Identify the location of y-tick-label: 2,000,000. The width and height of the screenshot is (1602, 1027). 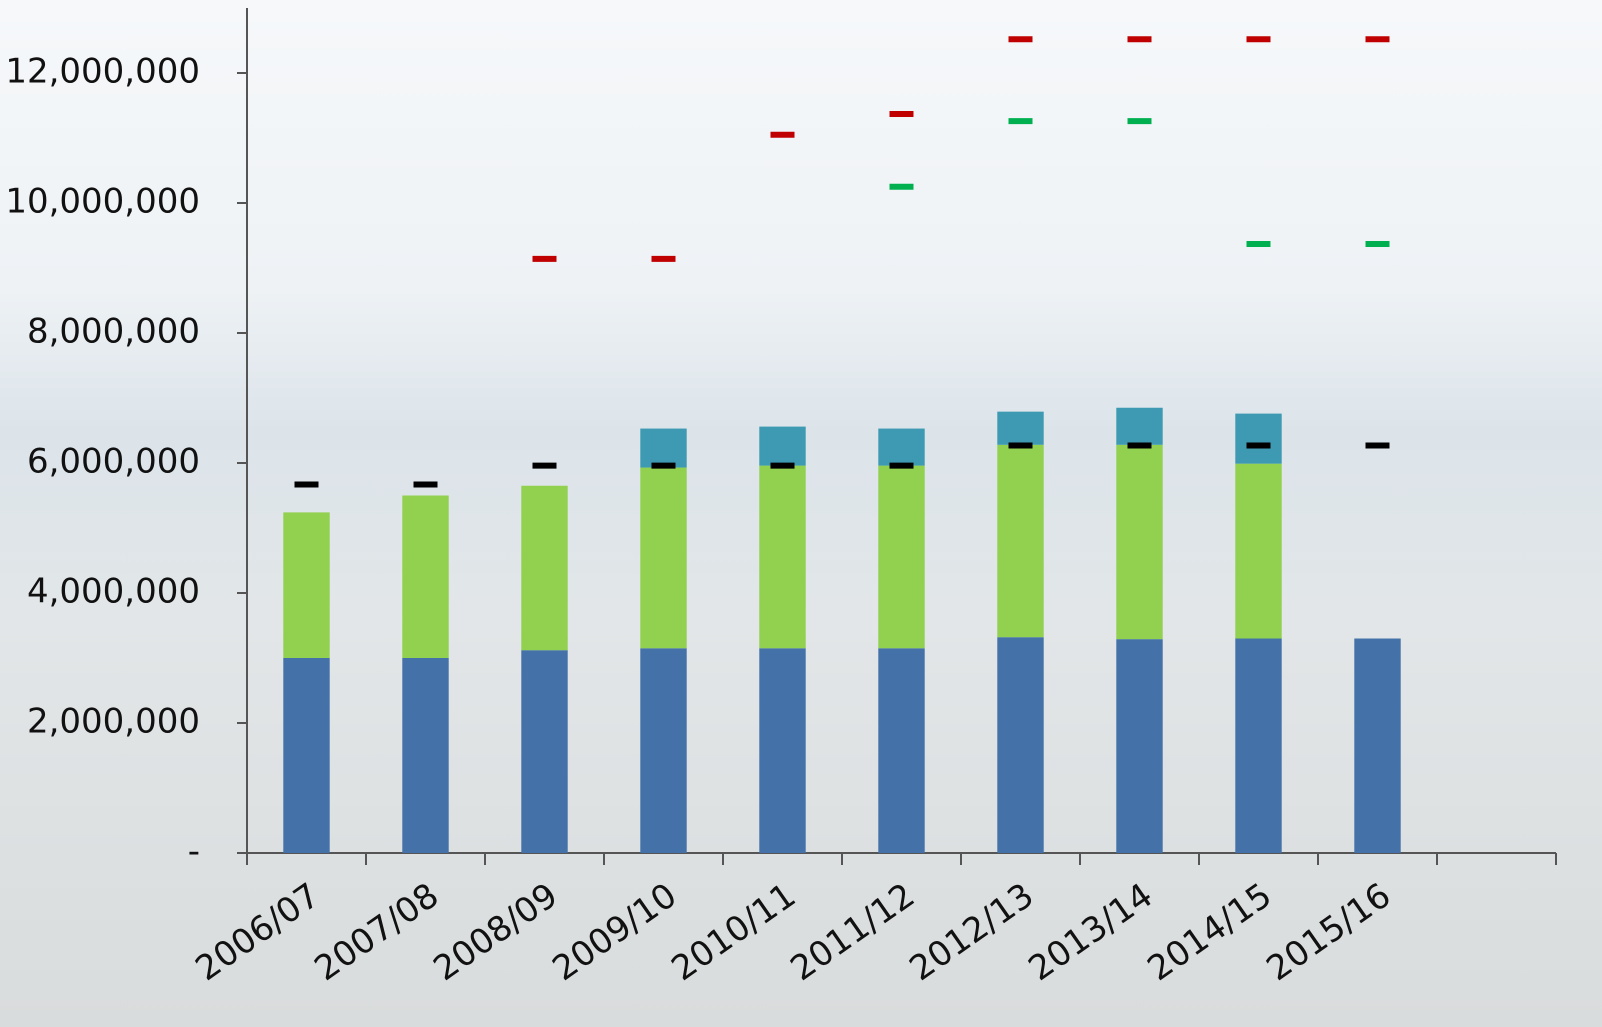
(113, 722).